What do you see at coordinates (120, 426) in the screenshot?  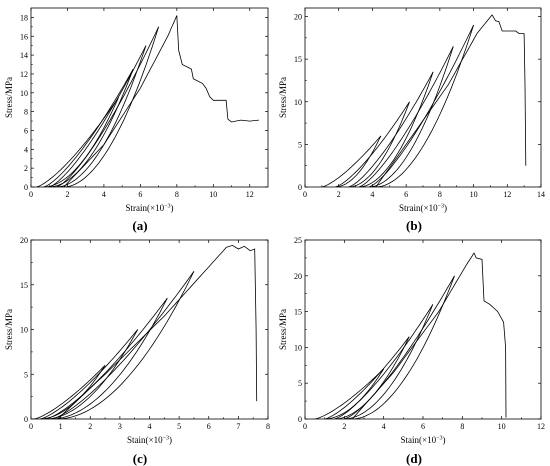 I see `x-tick-label: 3` at bounding box center [120, 426].